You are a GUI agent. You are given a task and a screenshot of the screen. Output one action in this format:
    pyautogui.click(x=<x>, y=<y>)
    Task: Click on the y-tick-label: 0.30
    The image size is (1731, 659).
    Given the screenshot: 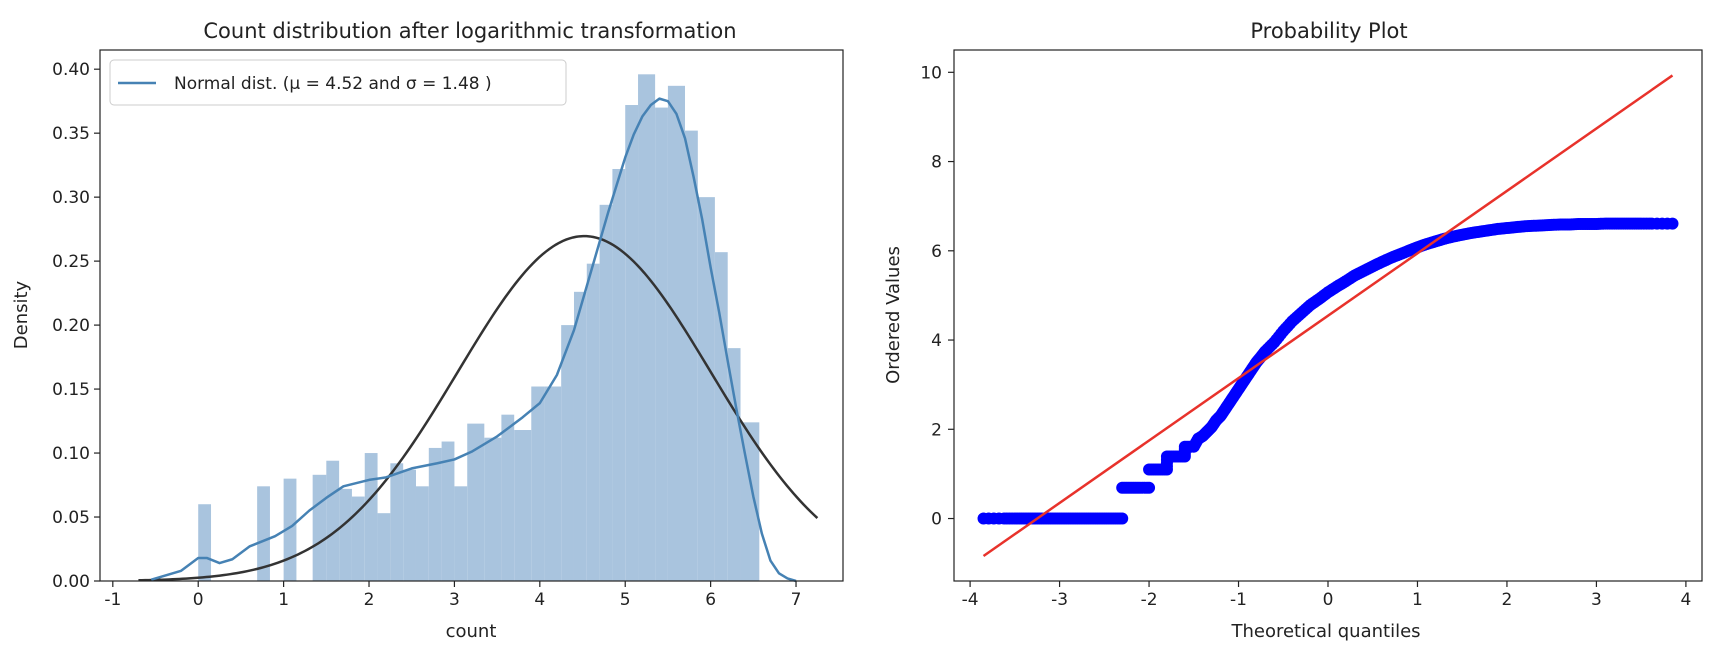 What is the action you would take?
    pyautogui.click(x=71, y=198)
    